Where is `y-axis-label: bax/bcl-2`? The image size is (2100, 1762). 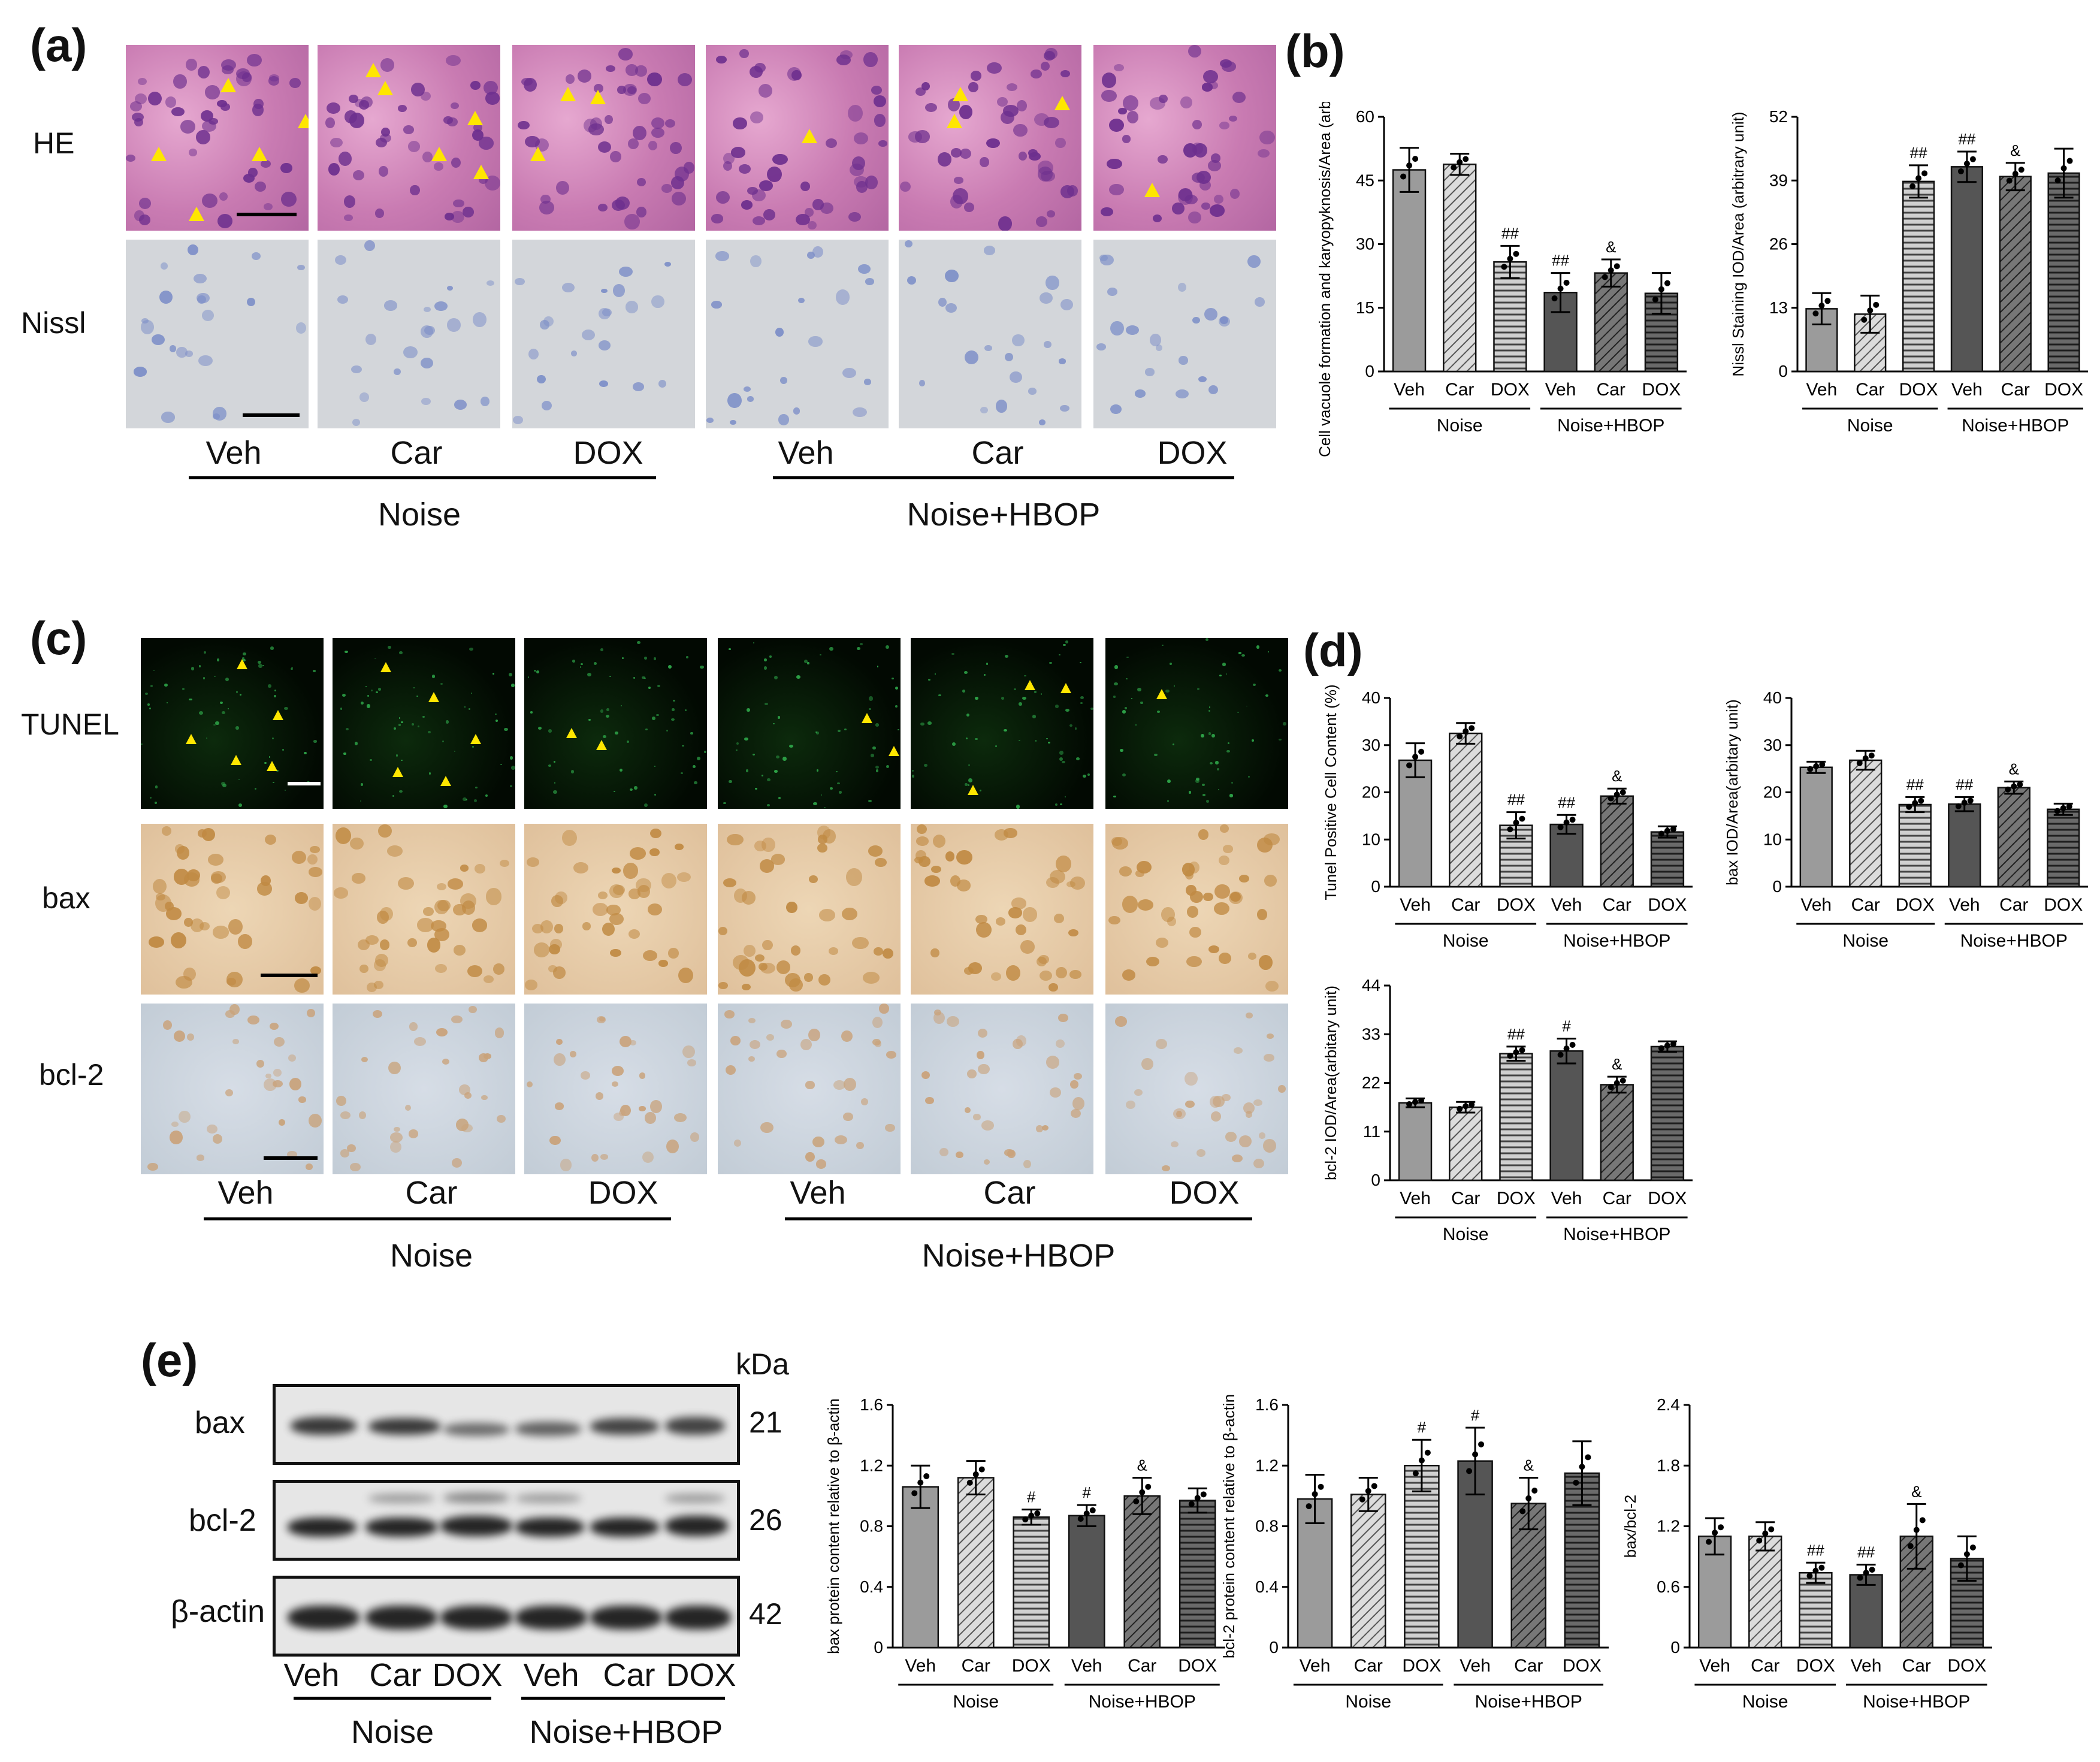
y-axis-label: bax/bcl-2 is located at coordinates (1630, 1526).